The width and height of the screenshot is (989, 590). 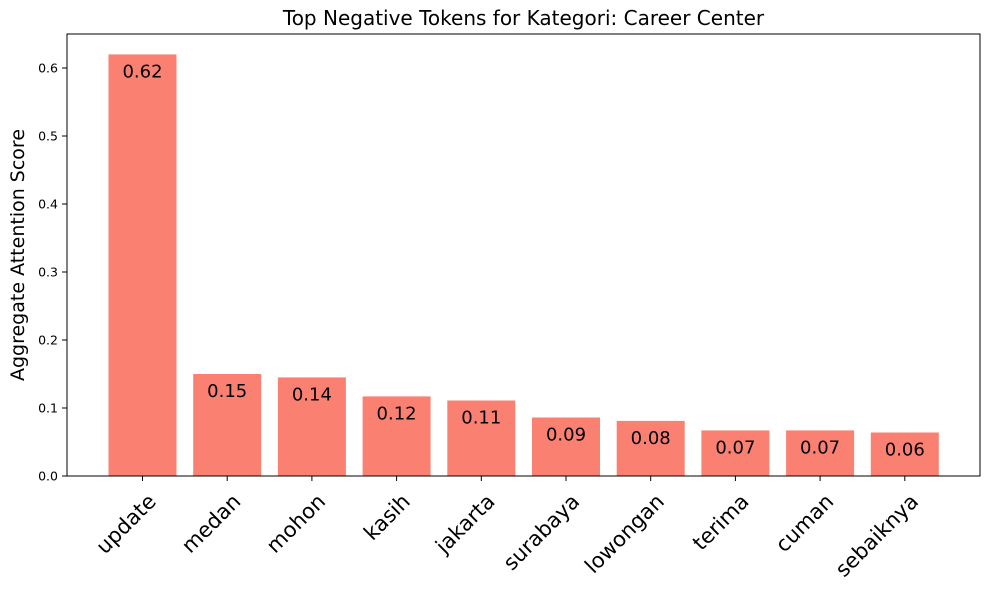 I want to click on data-label-jakarta: 0.11, so click(x=481, y=418).